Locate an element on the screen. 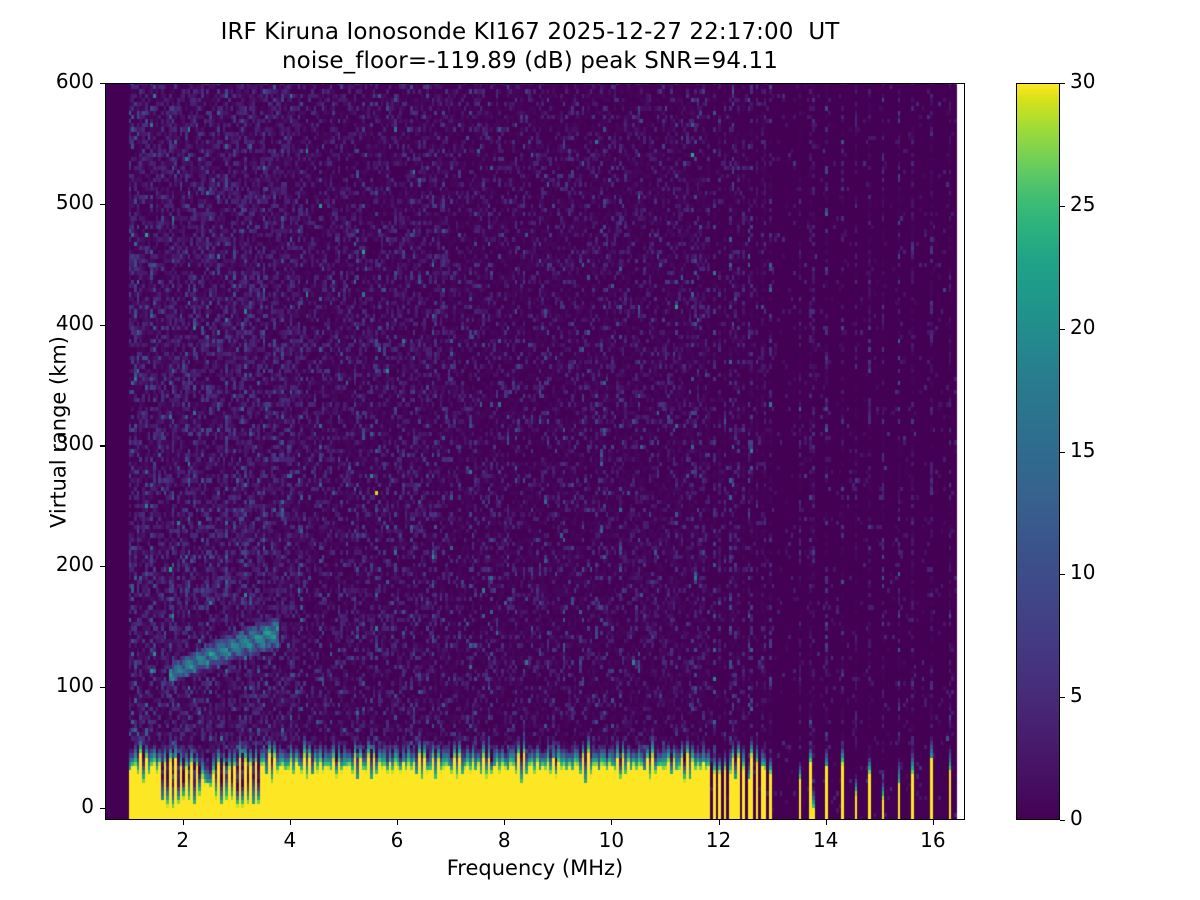 The image size is (1200, 900). x-tick-label: 4 is located at coordinates (290, 840).